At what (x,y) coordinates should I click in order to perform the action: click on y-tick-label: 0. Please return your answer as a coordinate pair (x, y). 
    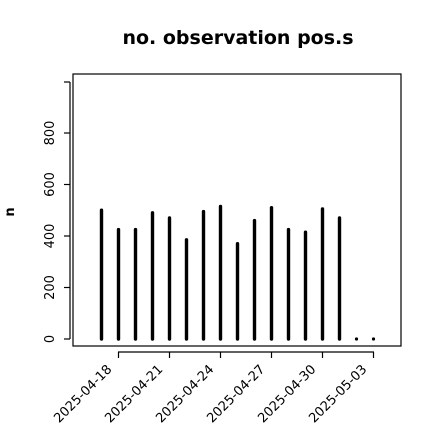
    Looking at the image, I should click on (50, 339).